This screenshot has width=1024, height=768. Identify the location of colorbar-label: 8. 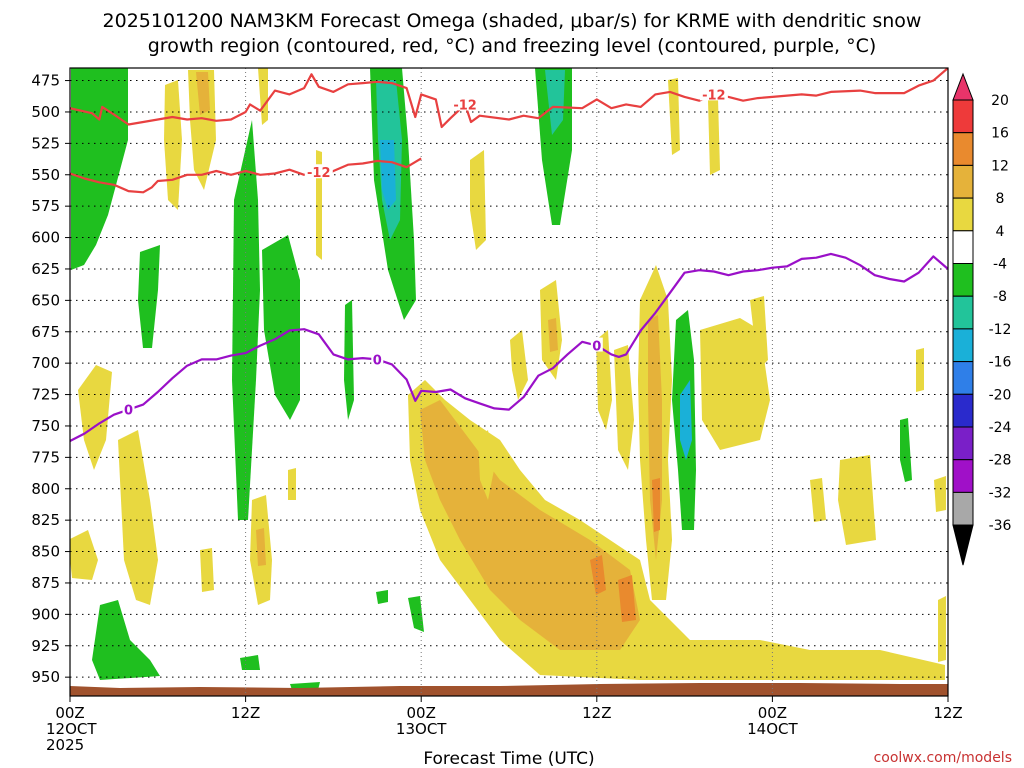
(1000, 199).